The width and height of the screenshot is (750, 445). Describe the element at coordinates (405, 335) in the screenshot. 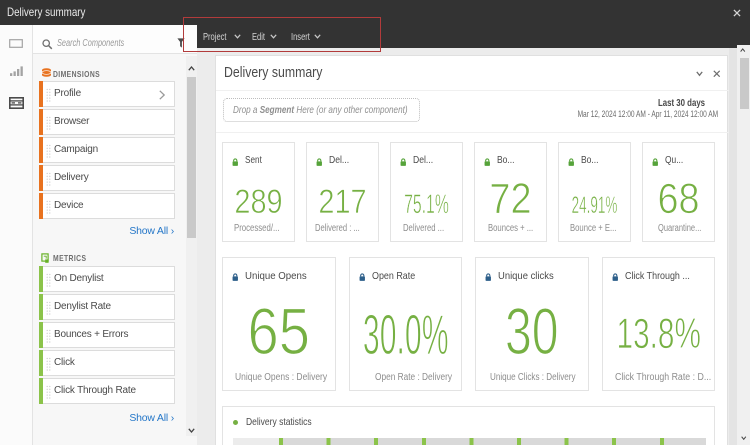

I see `svg-text: 30.0%` at that location.